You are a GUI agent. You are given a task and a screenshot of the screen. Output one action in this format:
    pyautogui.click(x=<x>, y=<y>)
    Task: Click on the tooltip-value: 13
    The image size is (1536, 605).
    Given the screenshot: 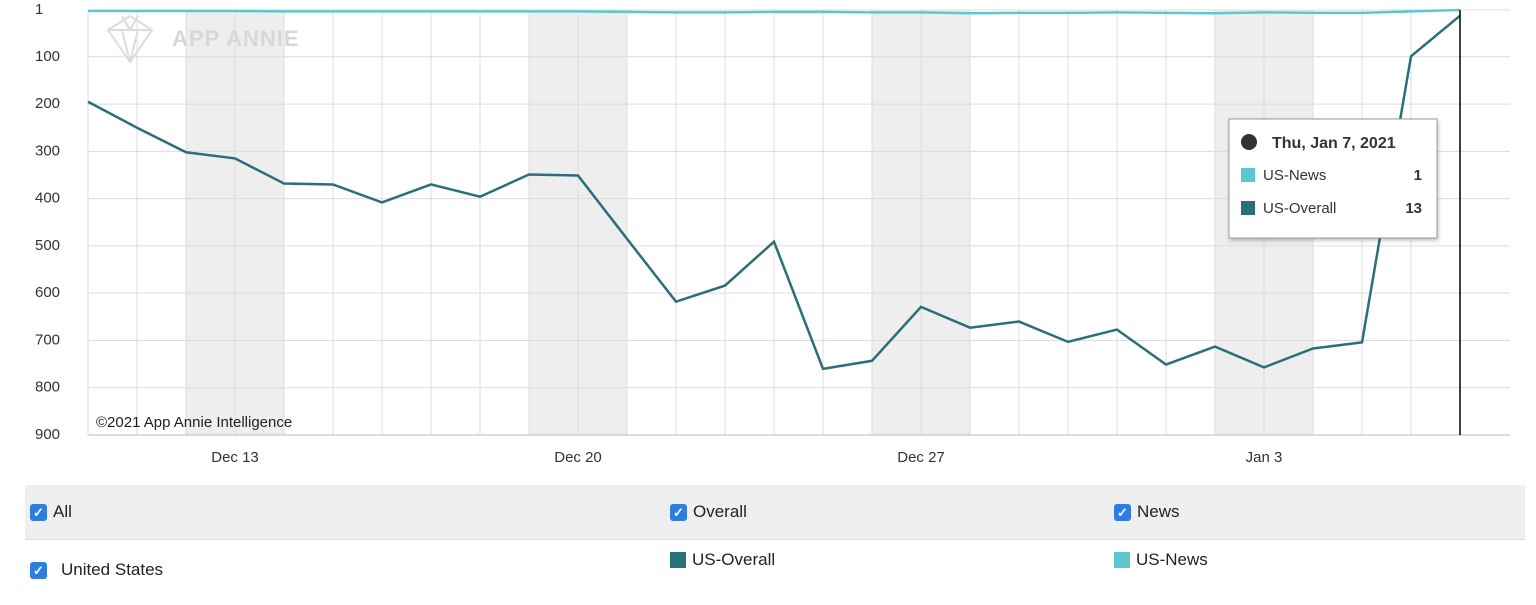 What is the action you would take?
    pyautogui.click(x=1413, y=208)
    